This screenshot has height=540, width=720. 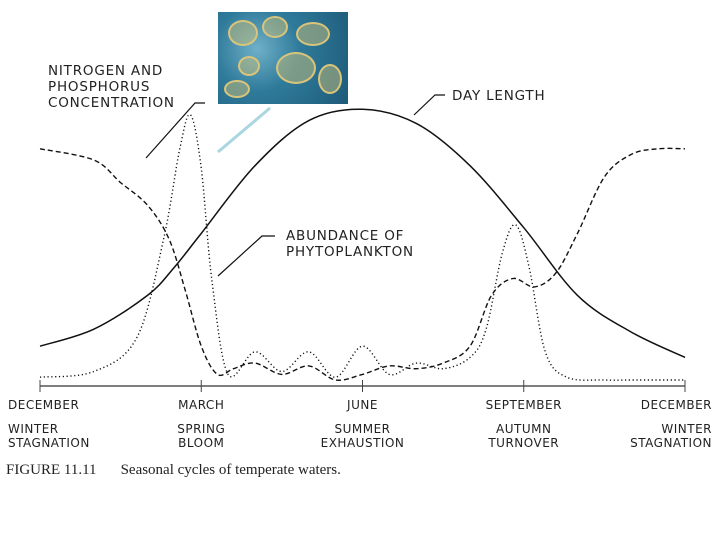 What do you see at coordinates (345, 236) in the screenshot?
I see `annotation-line: ABUNDANCE OF` at bounding box center [345, 236].